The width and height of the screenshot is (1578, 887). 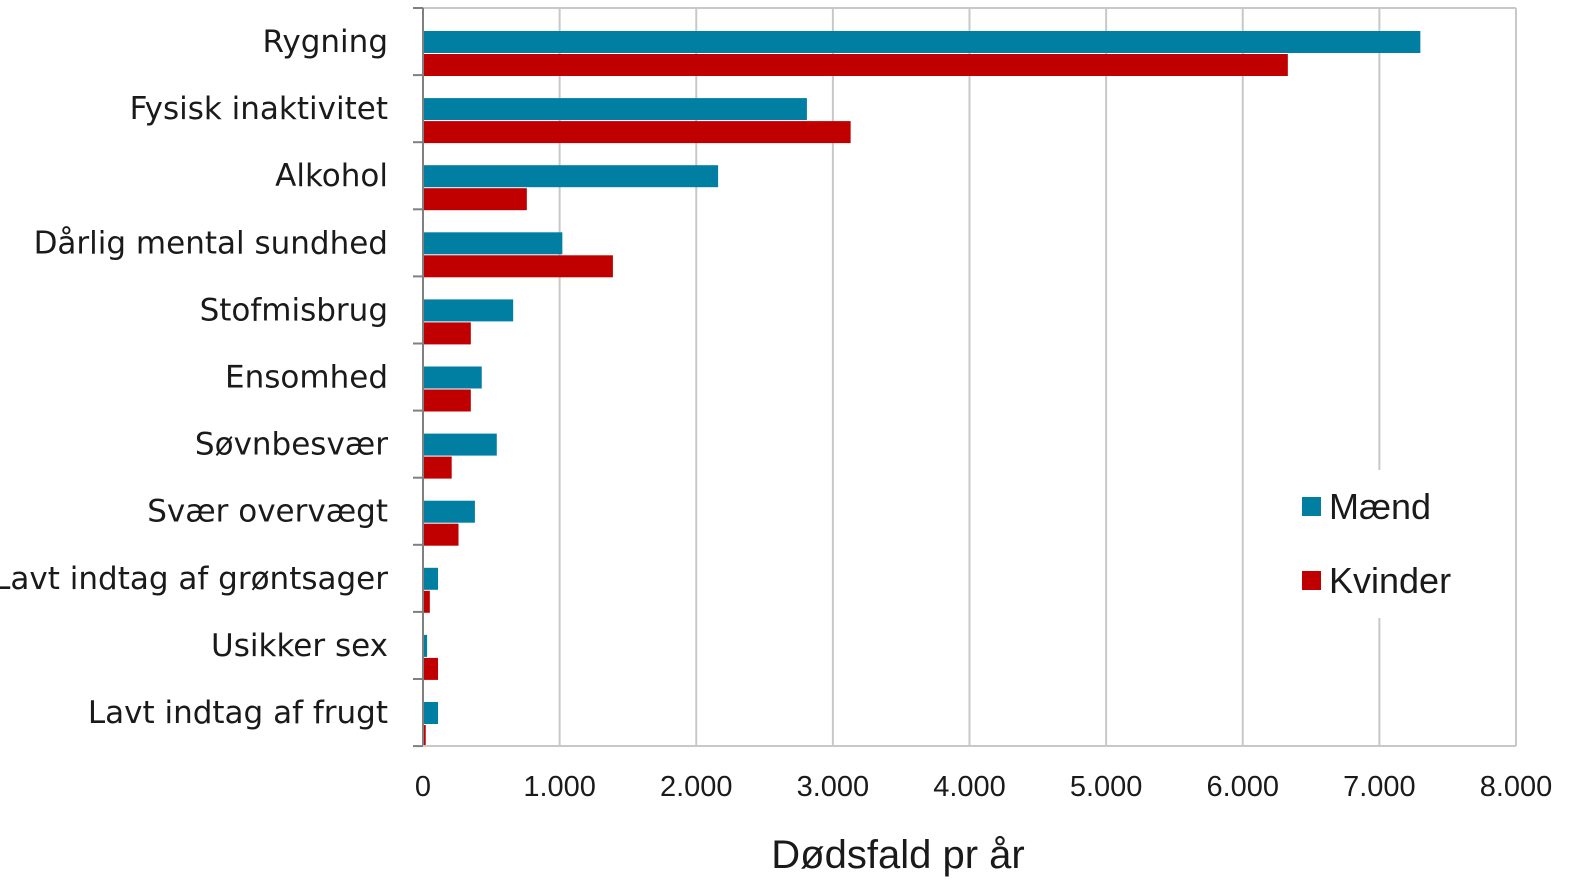 What do you see at coordinates (833, 787) in the screenshot?
I see `x-tick-label-3: 3.000` at bounding box center [833, 787].